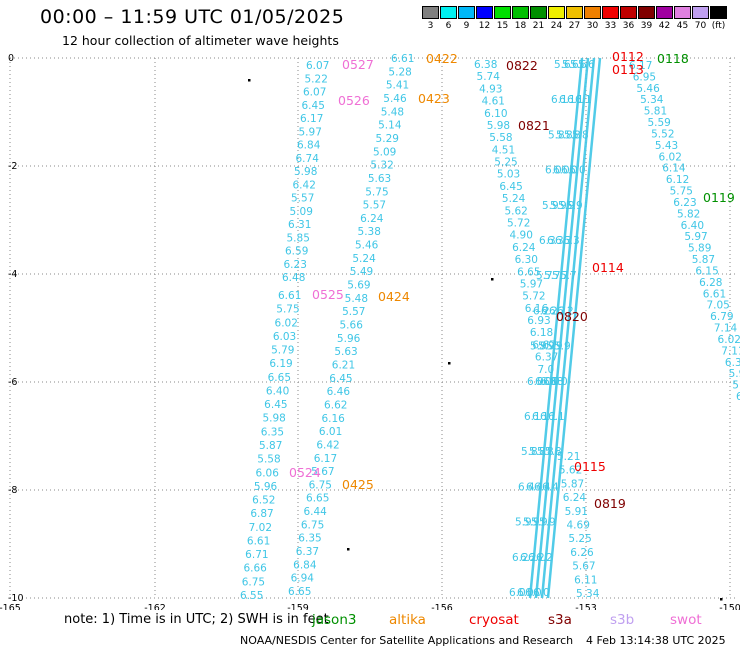  Describe the element at coordinates (681, 192) in the screenshot. I see `wave-value: 5.75` at that location.